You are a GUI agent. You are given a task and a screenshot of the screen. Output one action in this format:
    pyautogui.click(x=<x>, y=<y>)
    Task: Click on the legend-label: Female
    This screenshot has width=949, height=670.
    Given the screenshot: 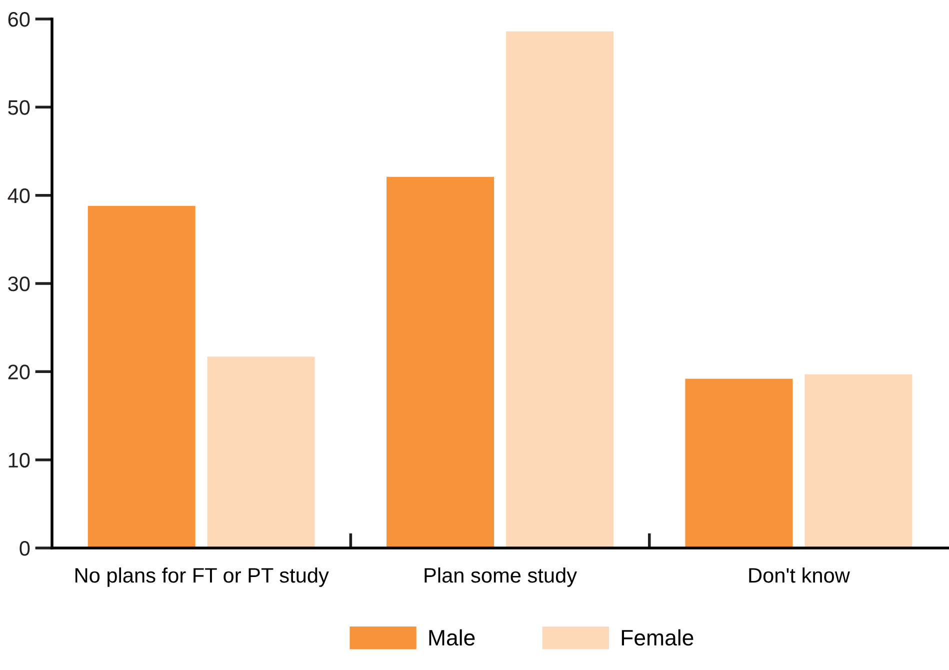 What is the action you would take?
    pyautogui.click(x=658, y=637)
    